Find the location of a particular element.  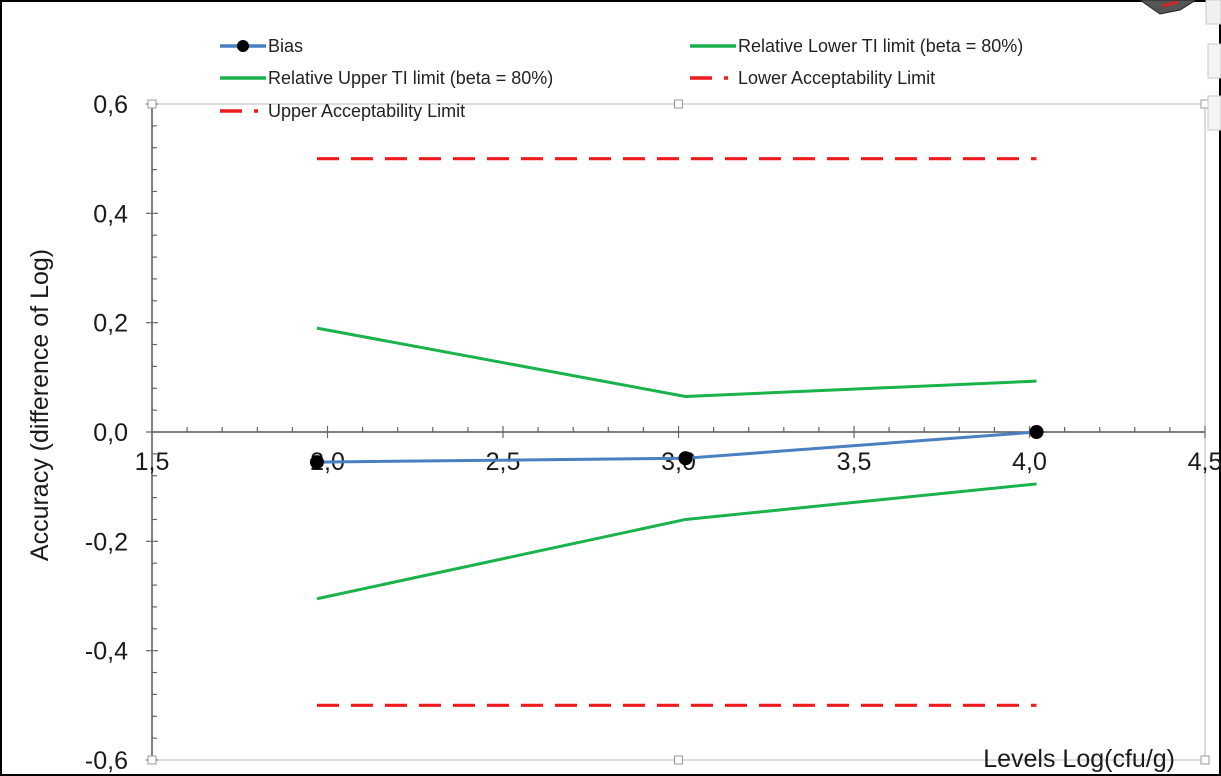

corner-decoration is located at coordinates (1180, 65).